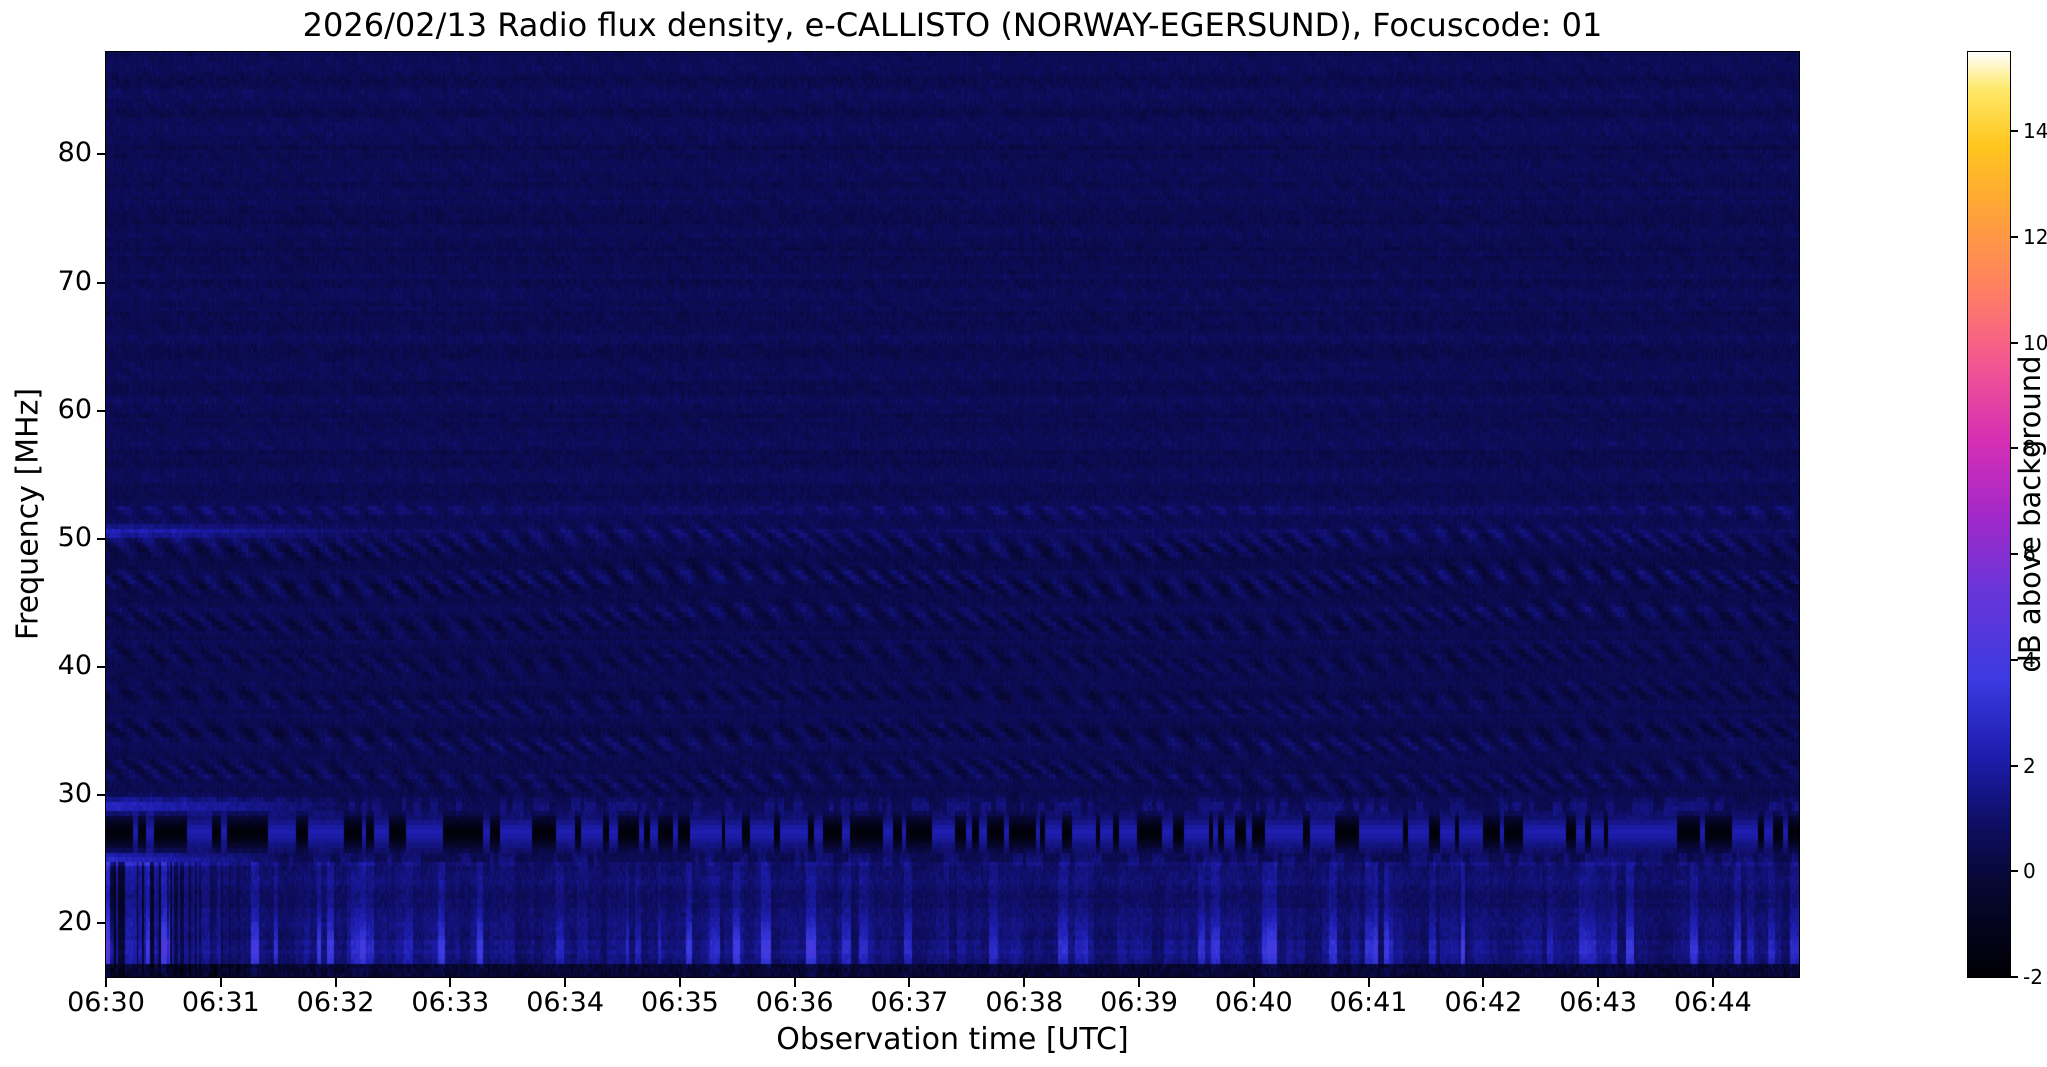  I want to click on x-tick-label: 06:41, so click(1368, 1002).